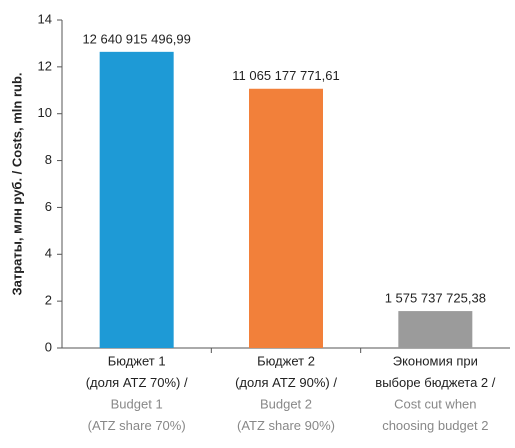 The image size is (515, 448). Describe the element at coordinates (286, 360) in the screenshot. I see `x-tick-label: Бюджет 2` at that location.